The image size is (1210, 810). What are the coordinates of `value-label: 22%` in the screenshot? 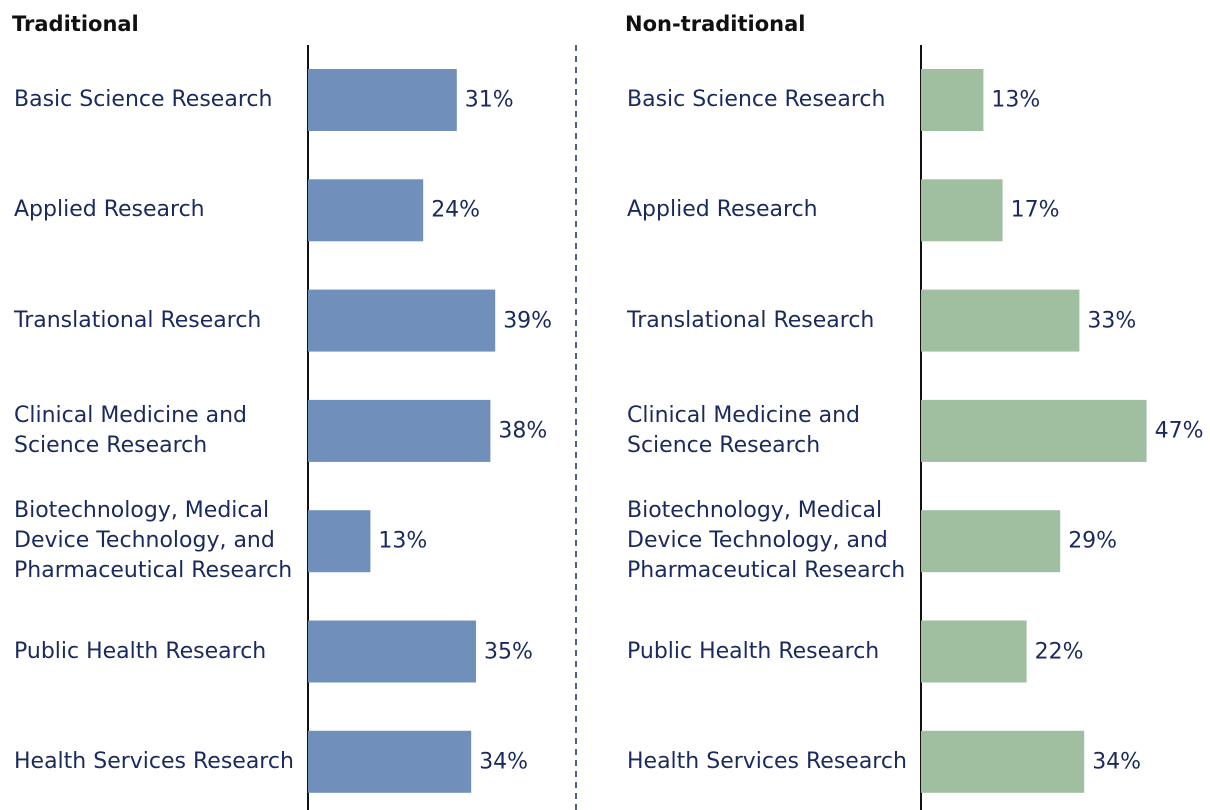 It's located at (1059, 651).